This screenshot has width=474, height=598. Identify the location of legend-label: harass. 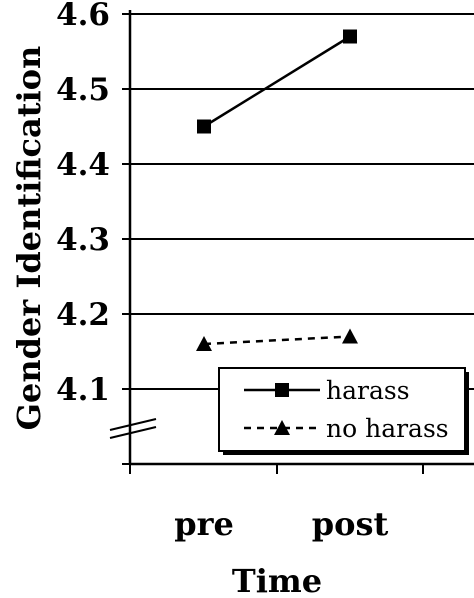
(368, 390).